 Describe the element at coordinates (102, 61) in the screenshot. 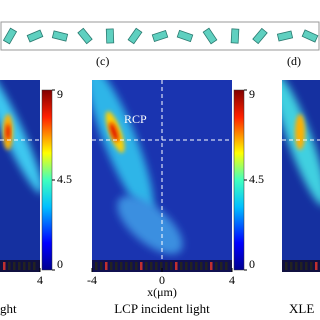

I see `panel-label: (c)` at that location.